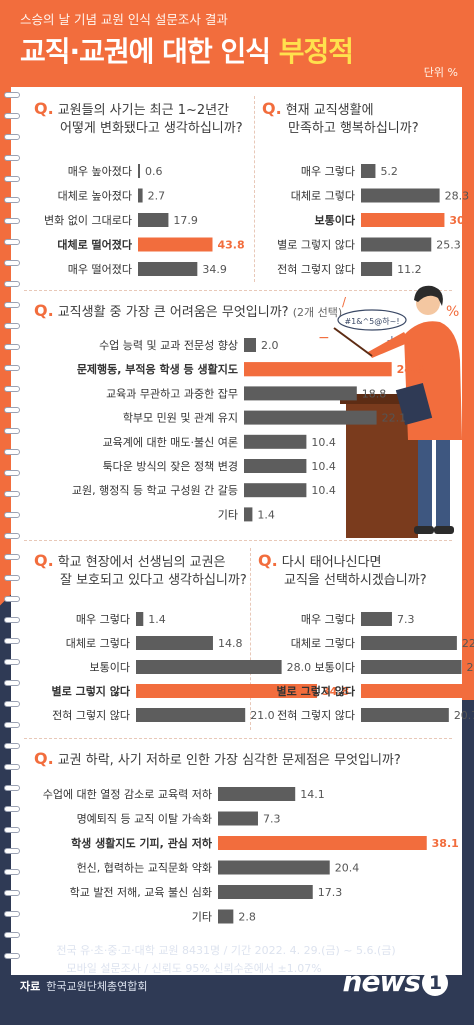  What do you see at coordinates (272, 819) in the screenshot?
I see `value-label: 7.3` at bounding box center [272, 819].